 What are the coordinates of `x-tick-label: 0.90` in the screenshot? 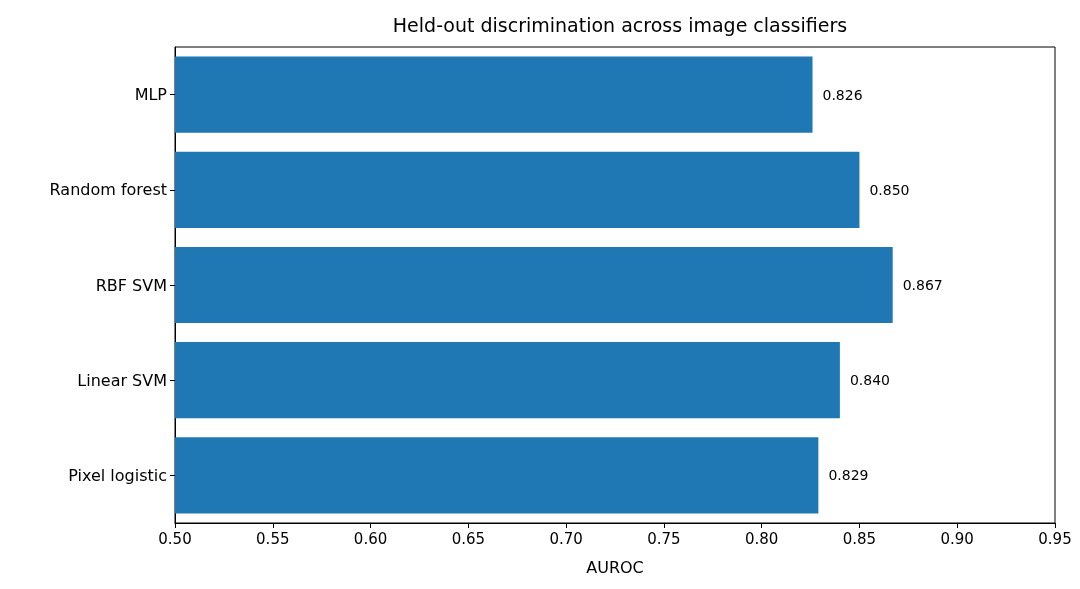 It's located at (957, 538).